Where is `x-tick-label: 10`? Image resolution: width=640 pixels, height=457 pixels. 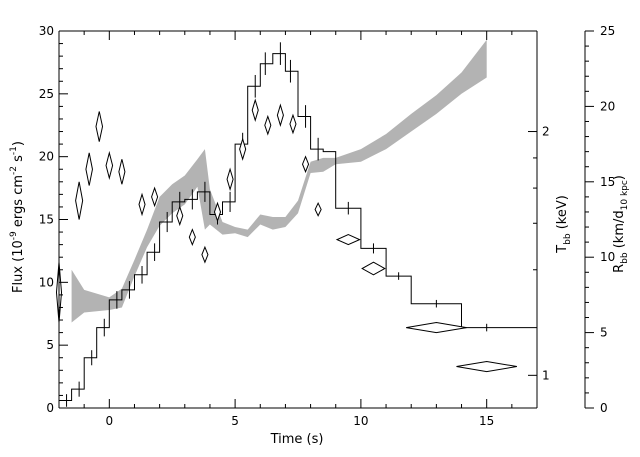
x-tick-label: 10 is located at coordinates (360, 421).